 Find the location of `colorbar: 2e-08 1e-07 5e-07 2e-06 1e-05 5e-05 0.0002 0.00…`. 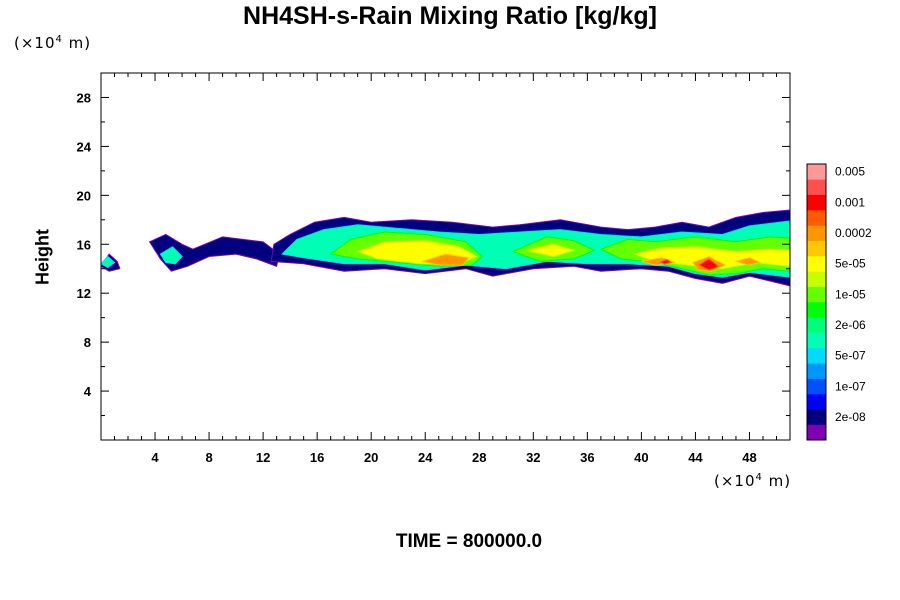

colorbar: 2e-08 1e-07 5e-07 2e-06 1e-05 5e-05 0.0002 0.00… is located at coordinates (839, 302).